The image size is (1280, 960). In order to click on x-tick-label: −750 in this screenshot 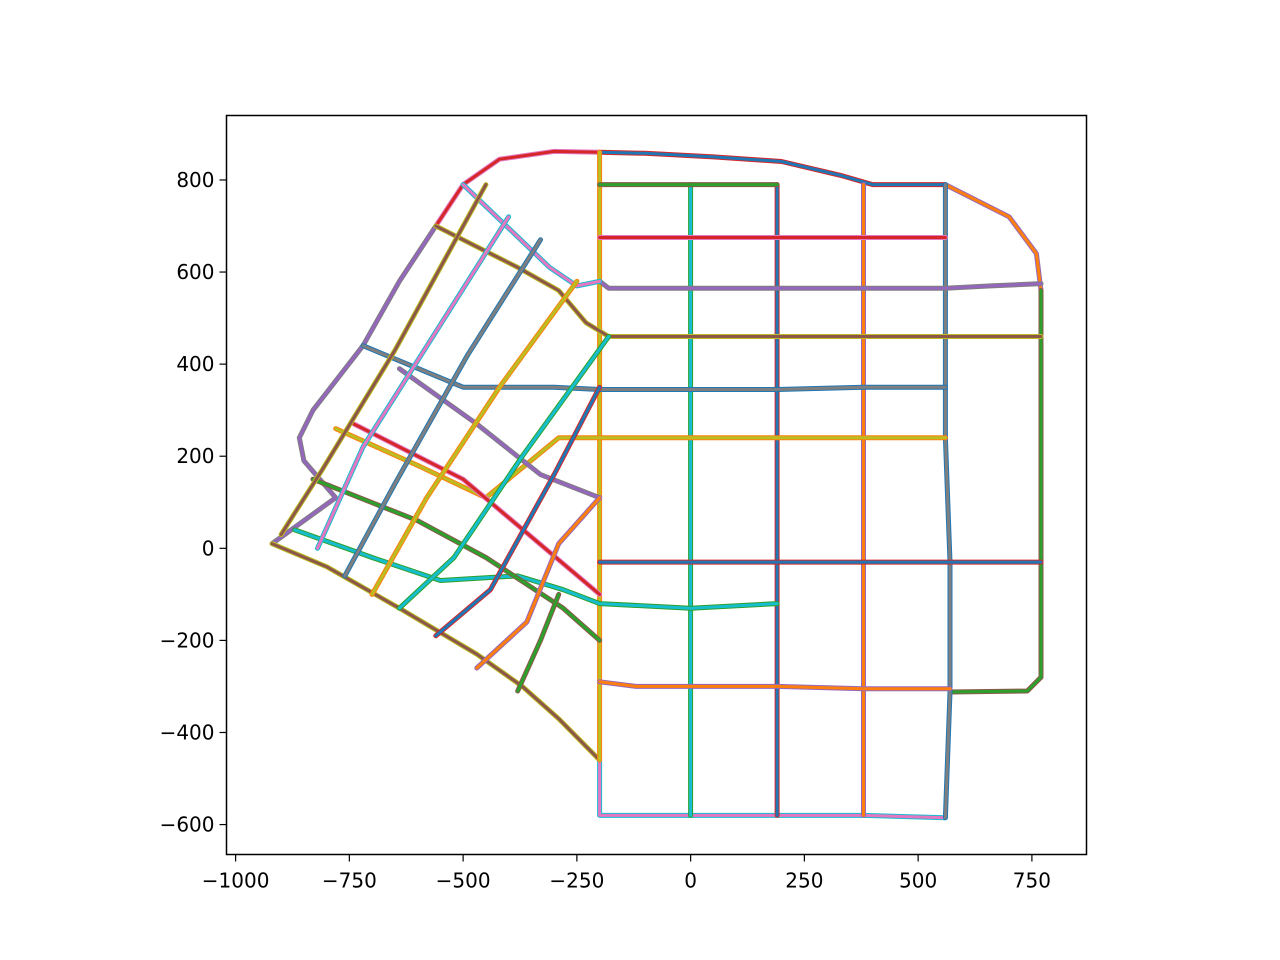, I will do `click(349, 881)`.